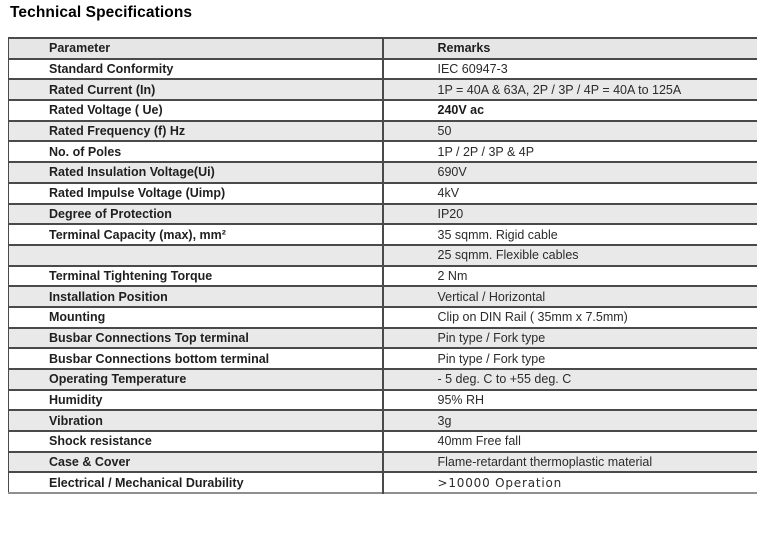  I want to click on table-row: Rated Frequency (f) Hz 50, so click(382, 131).